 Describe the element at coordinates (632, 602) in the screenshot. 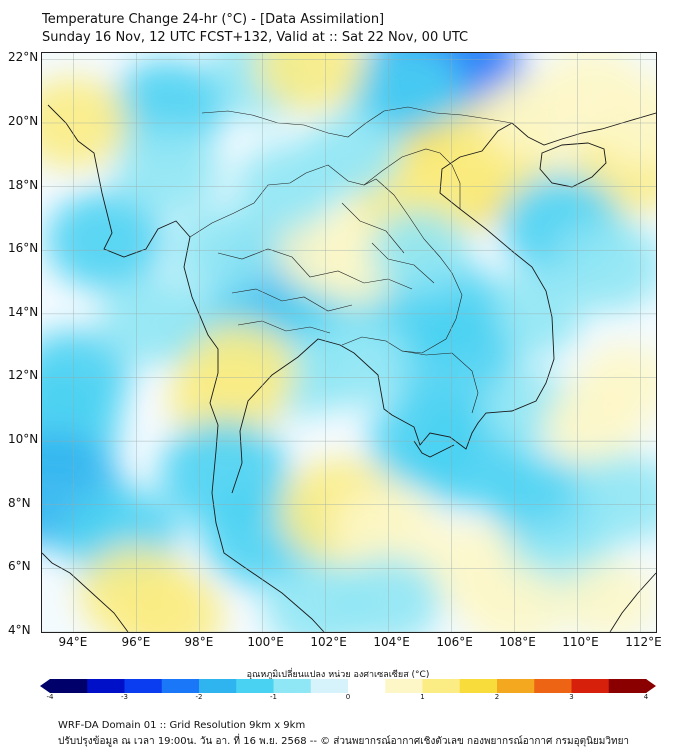

I see `coastline-borneo` at that location.